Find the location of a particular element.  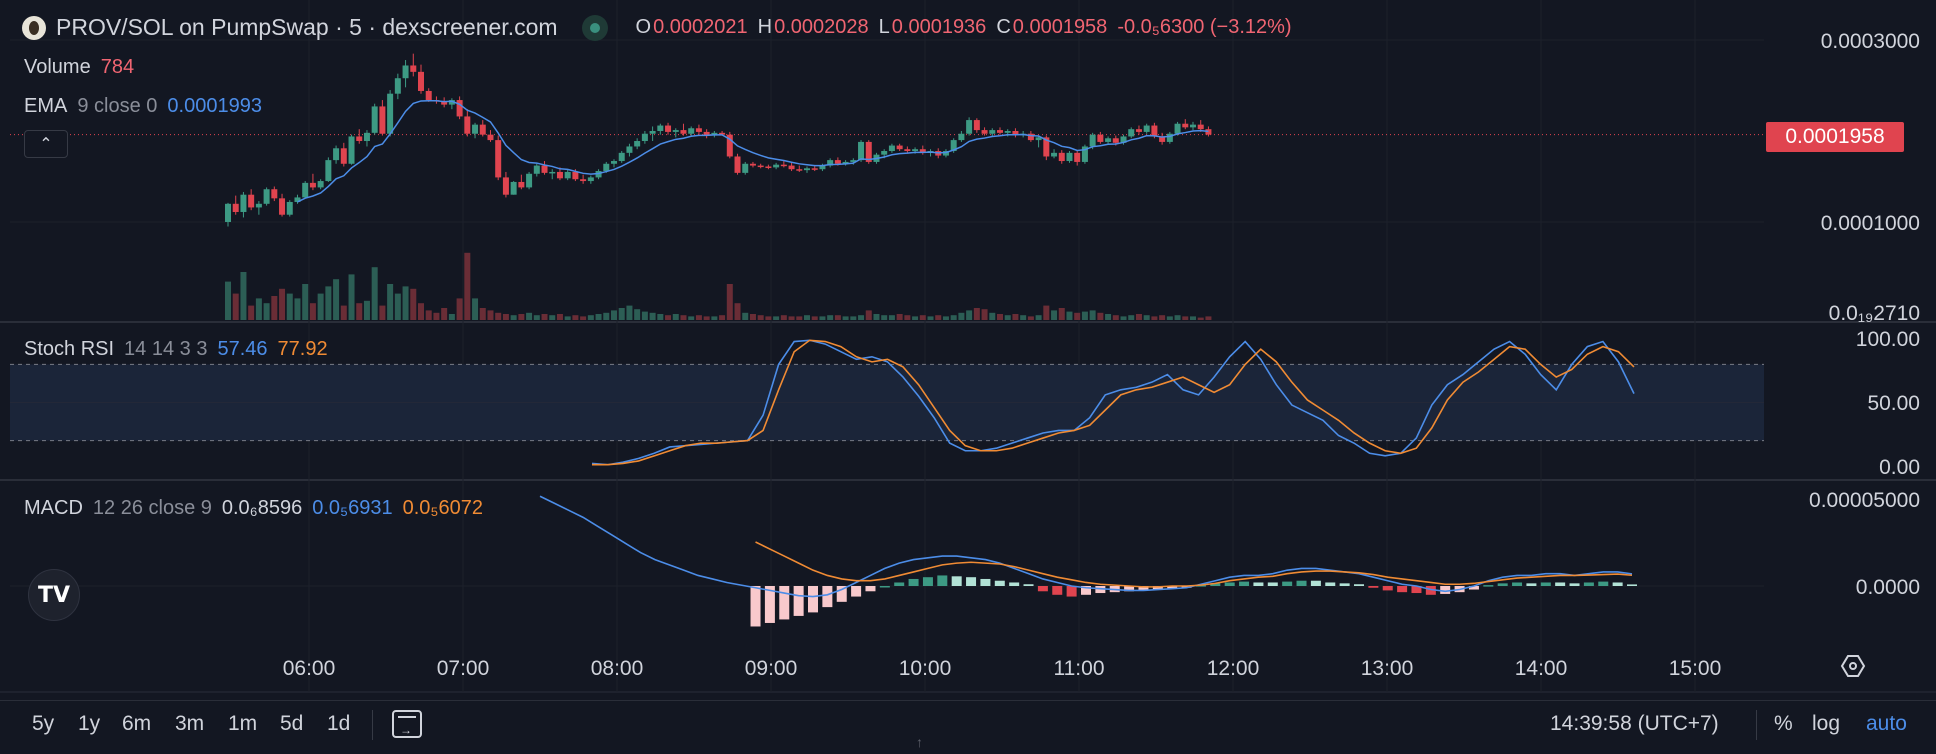

percent-scale-toggle: % is located at coordinates (1783, 723).